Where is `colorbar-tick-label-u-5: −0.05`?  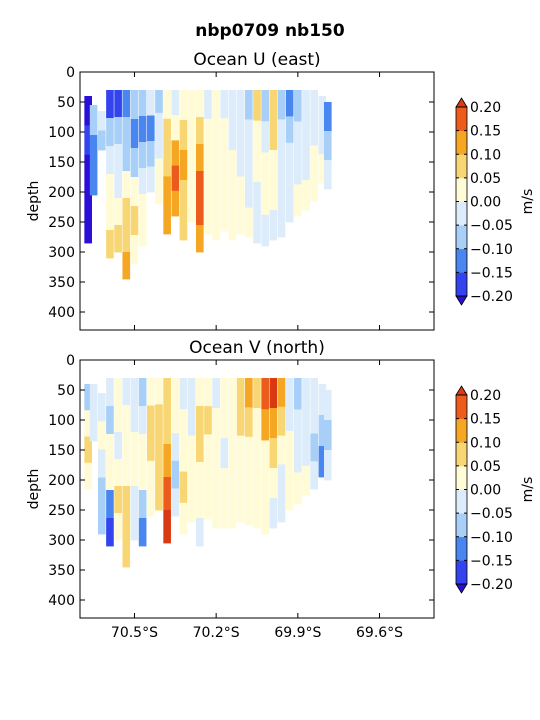
colorbar-tick-label-u-5: −0.05 is located at coordinates (491, 226).